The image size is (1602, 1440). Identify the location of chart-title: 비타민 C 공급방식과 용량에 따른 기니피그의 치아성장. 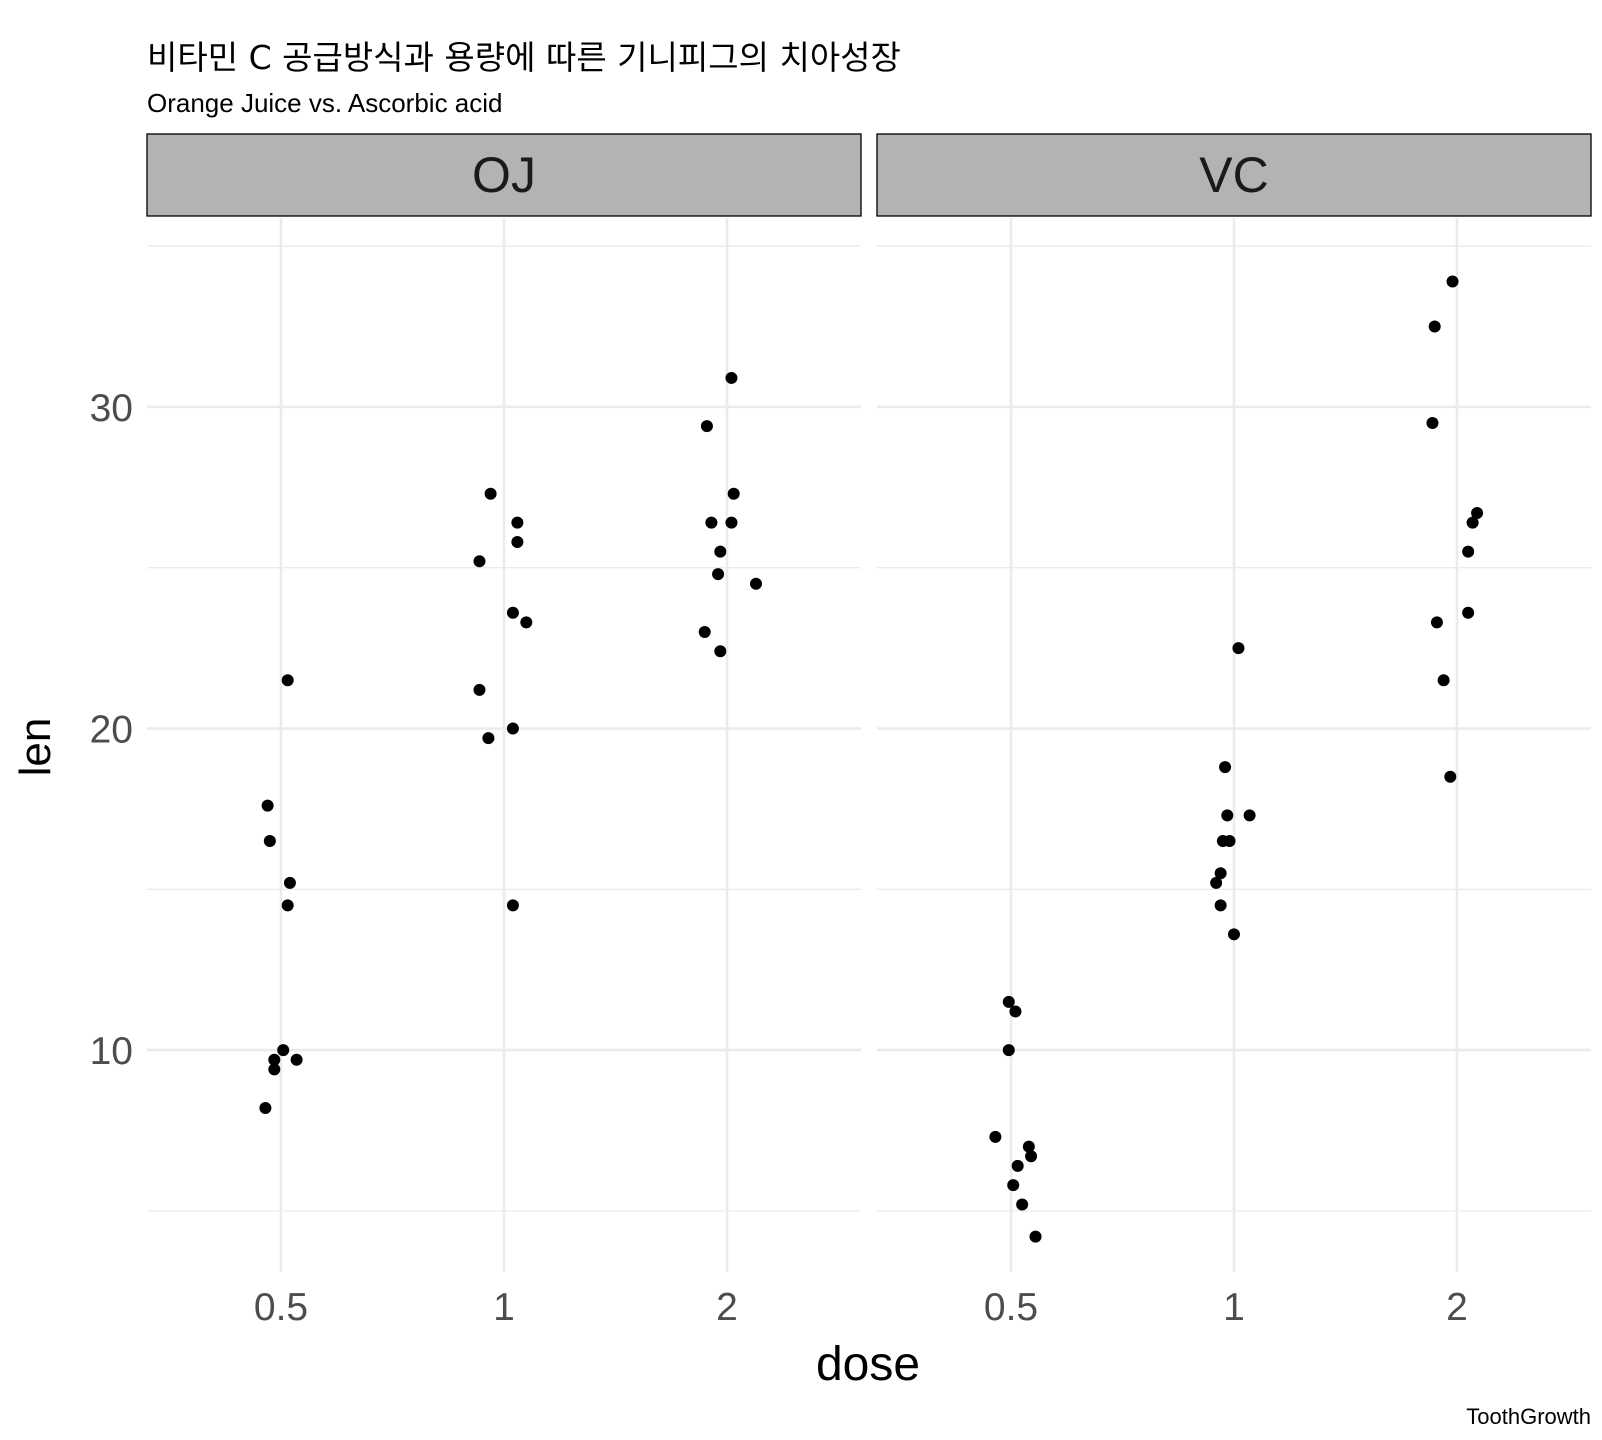
(524, 57).